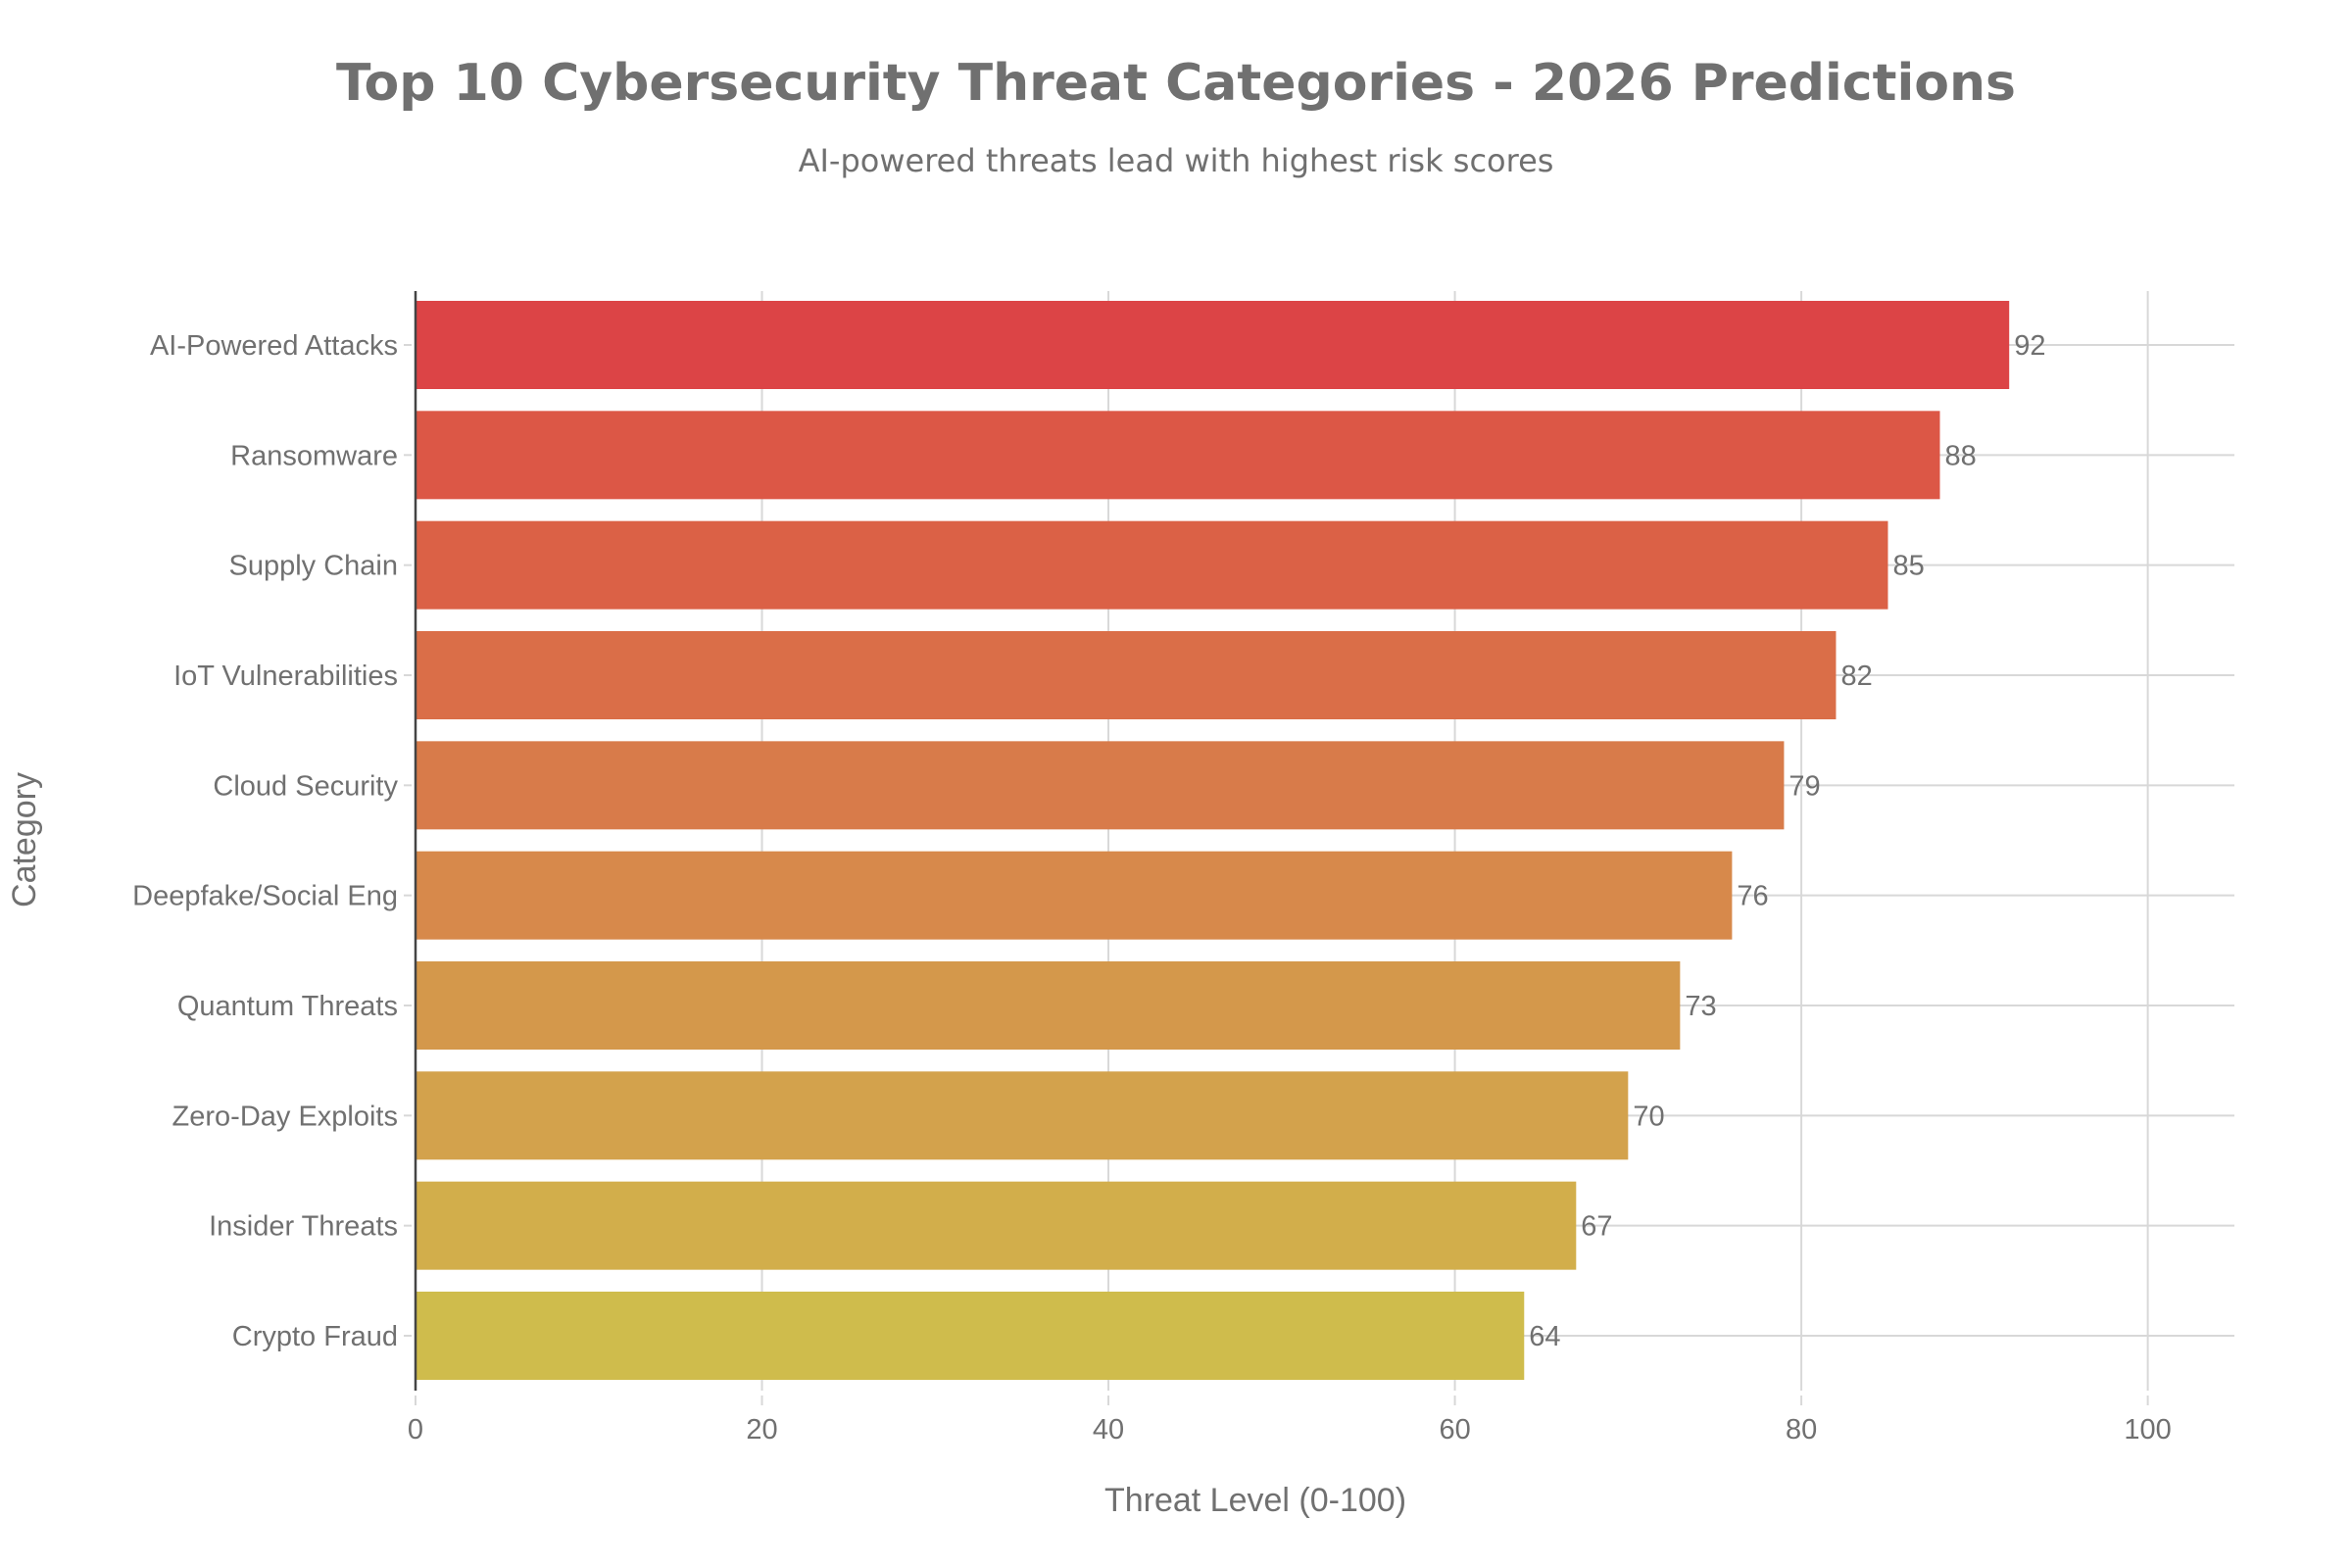 This screenshot has width=2352, height=1568. Describe the element at coordinates (1856, 676) in the screenshot. I see `data-label: 82` at that location.